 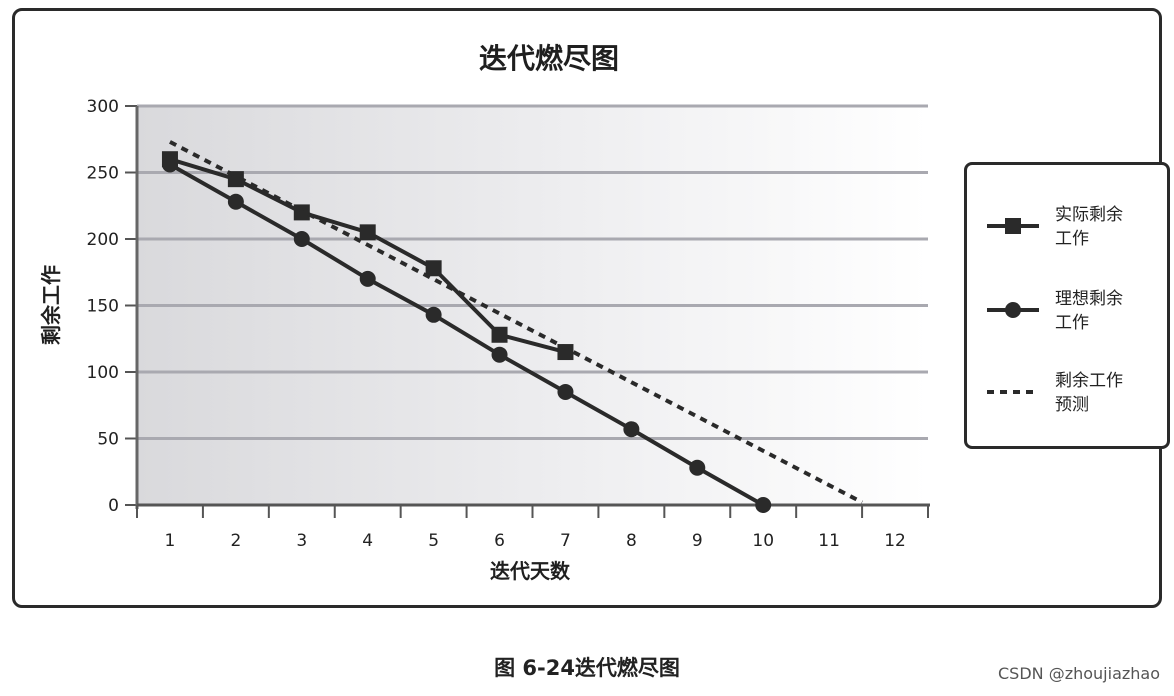 What do you see at coordinates (1013, 226) in the screenshot?
I see `legend-swatch-actual` at bounding box center [1013, 226].